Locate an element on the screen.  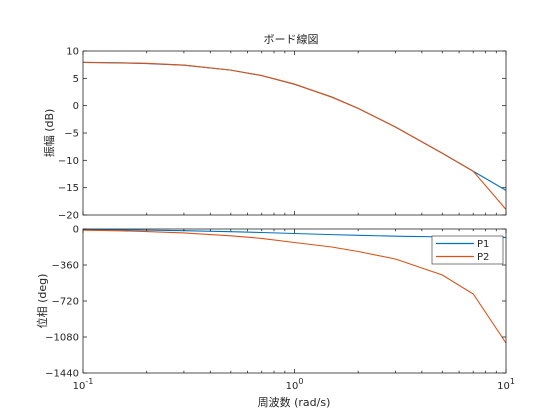
figure-xlabel: 周波数 (rad/s) is located at coordinates (294, 402).